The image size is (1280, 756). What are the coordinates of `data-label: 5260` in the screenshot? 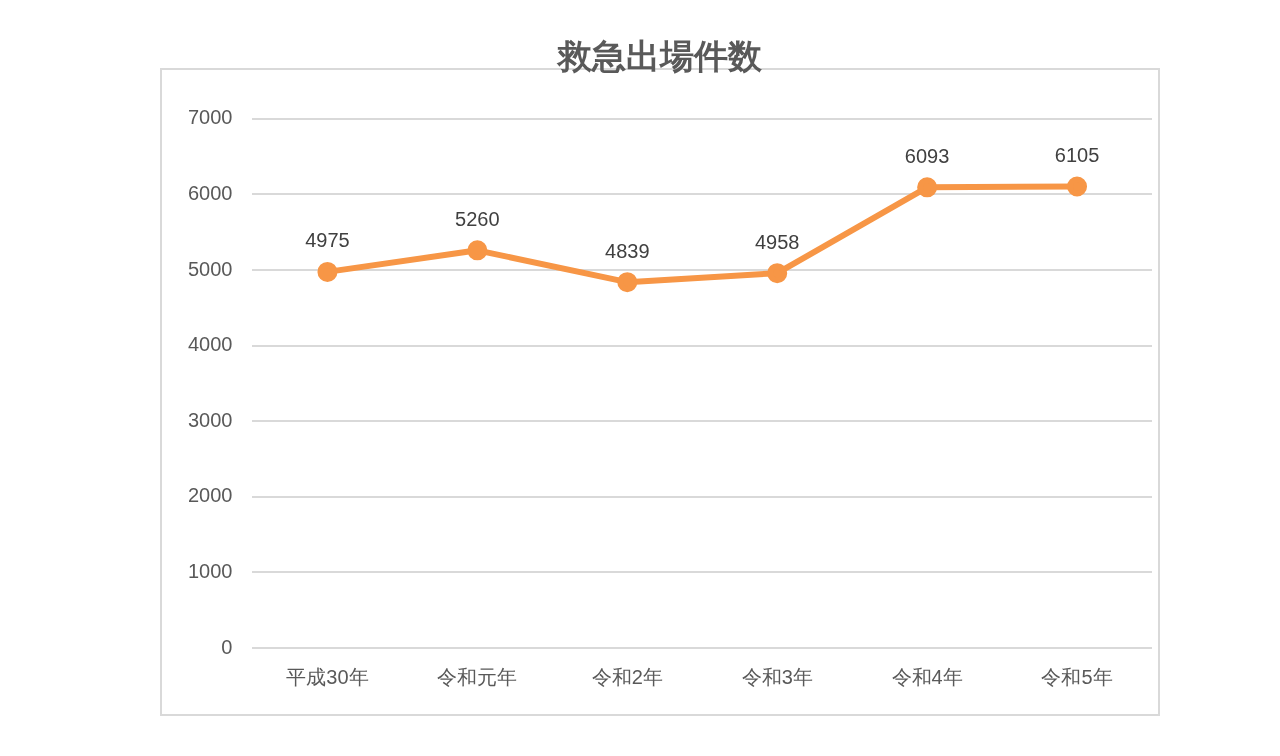 It's located at (477, 218).